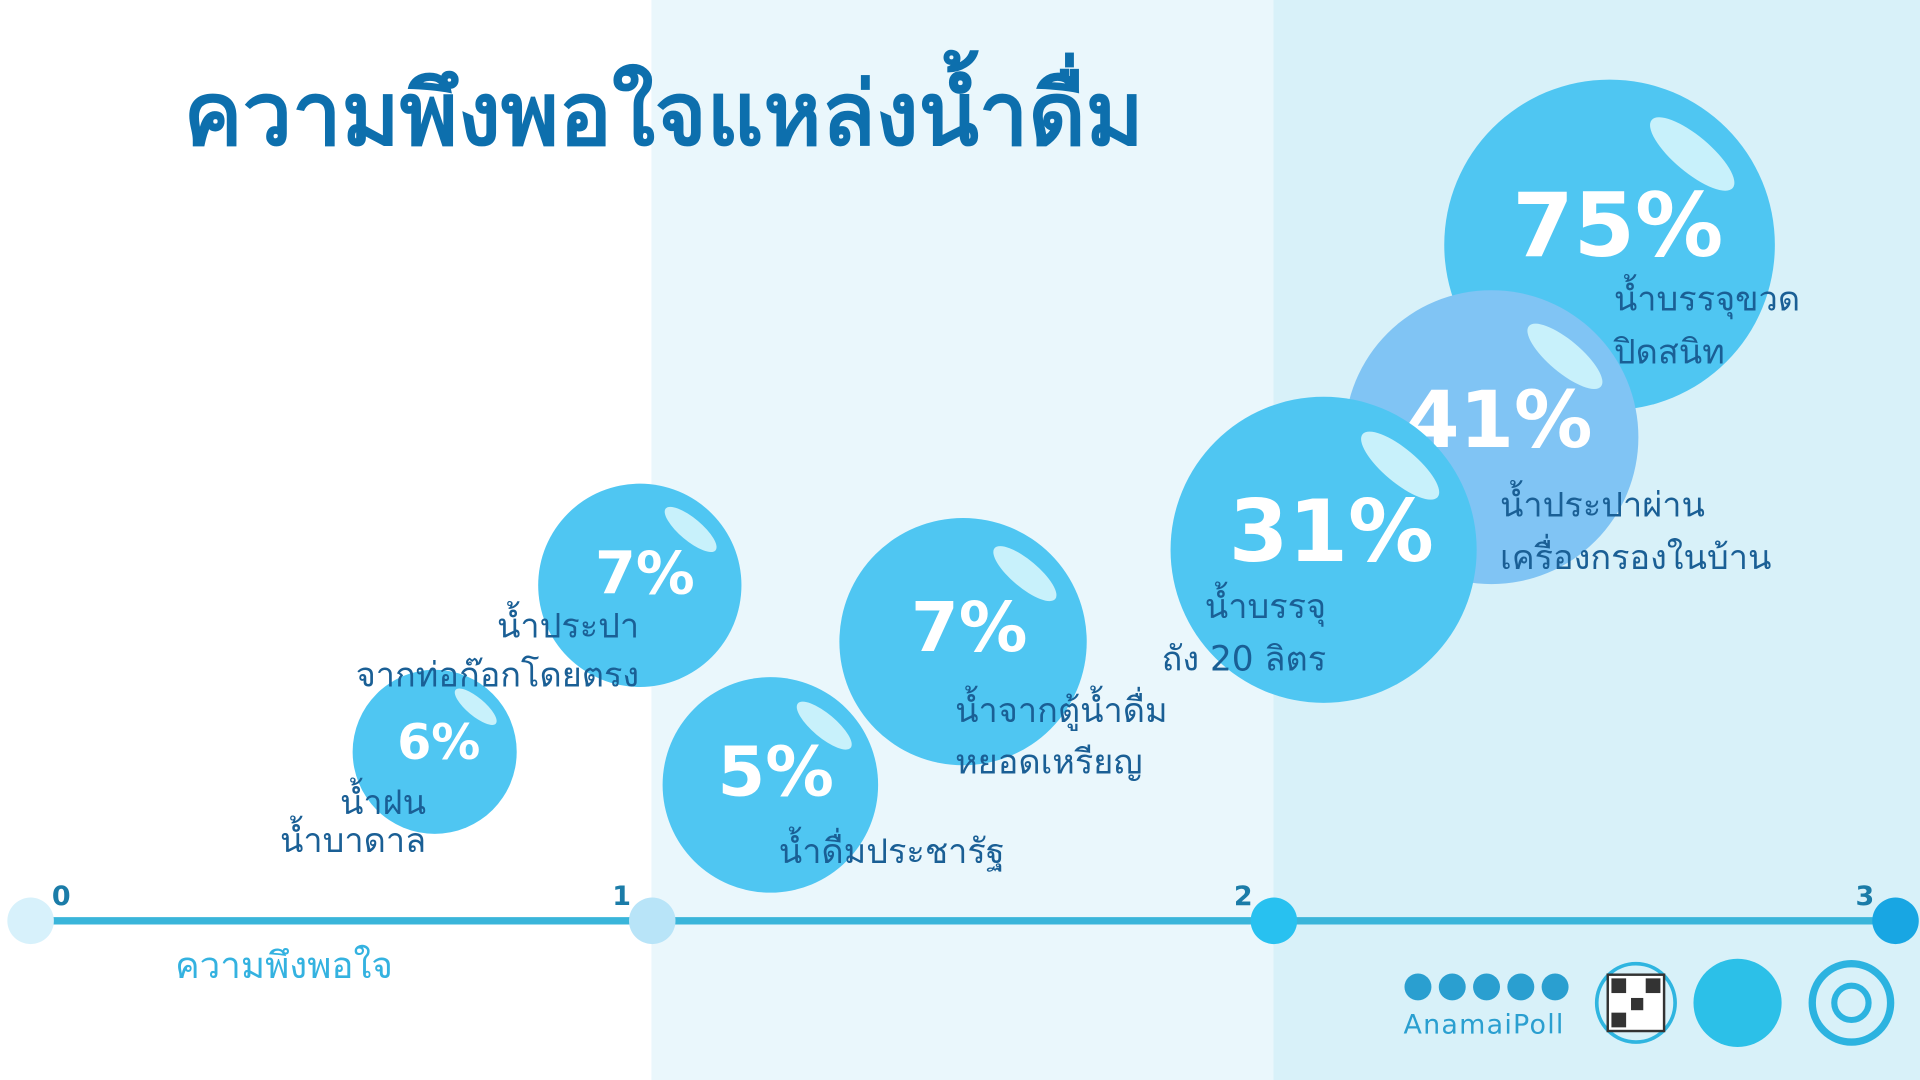  I want to click on qr-code, so click(1635, 1002).